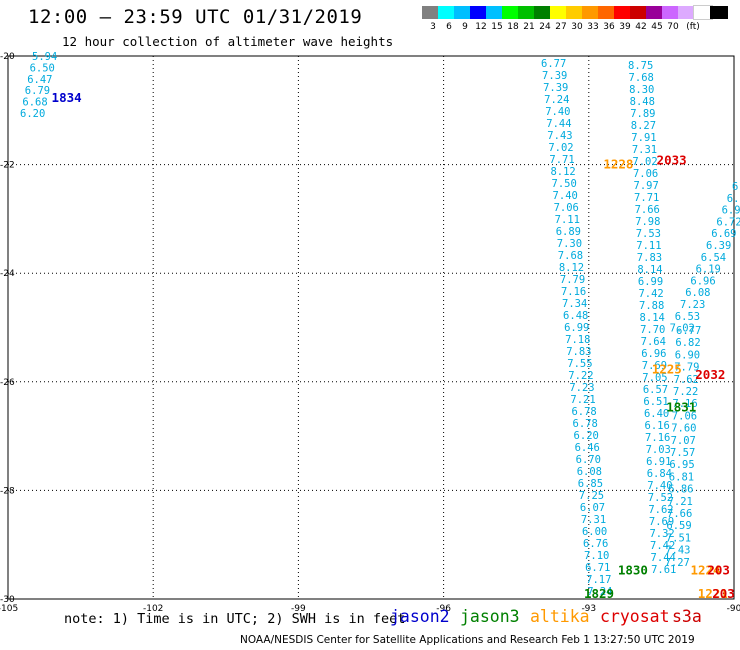  Describe the element at coordinates (465, 27) in the screenshot. I see `legend-label: 9` at that location.